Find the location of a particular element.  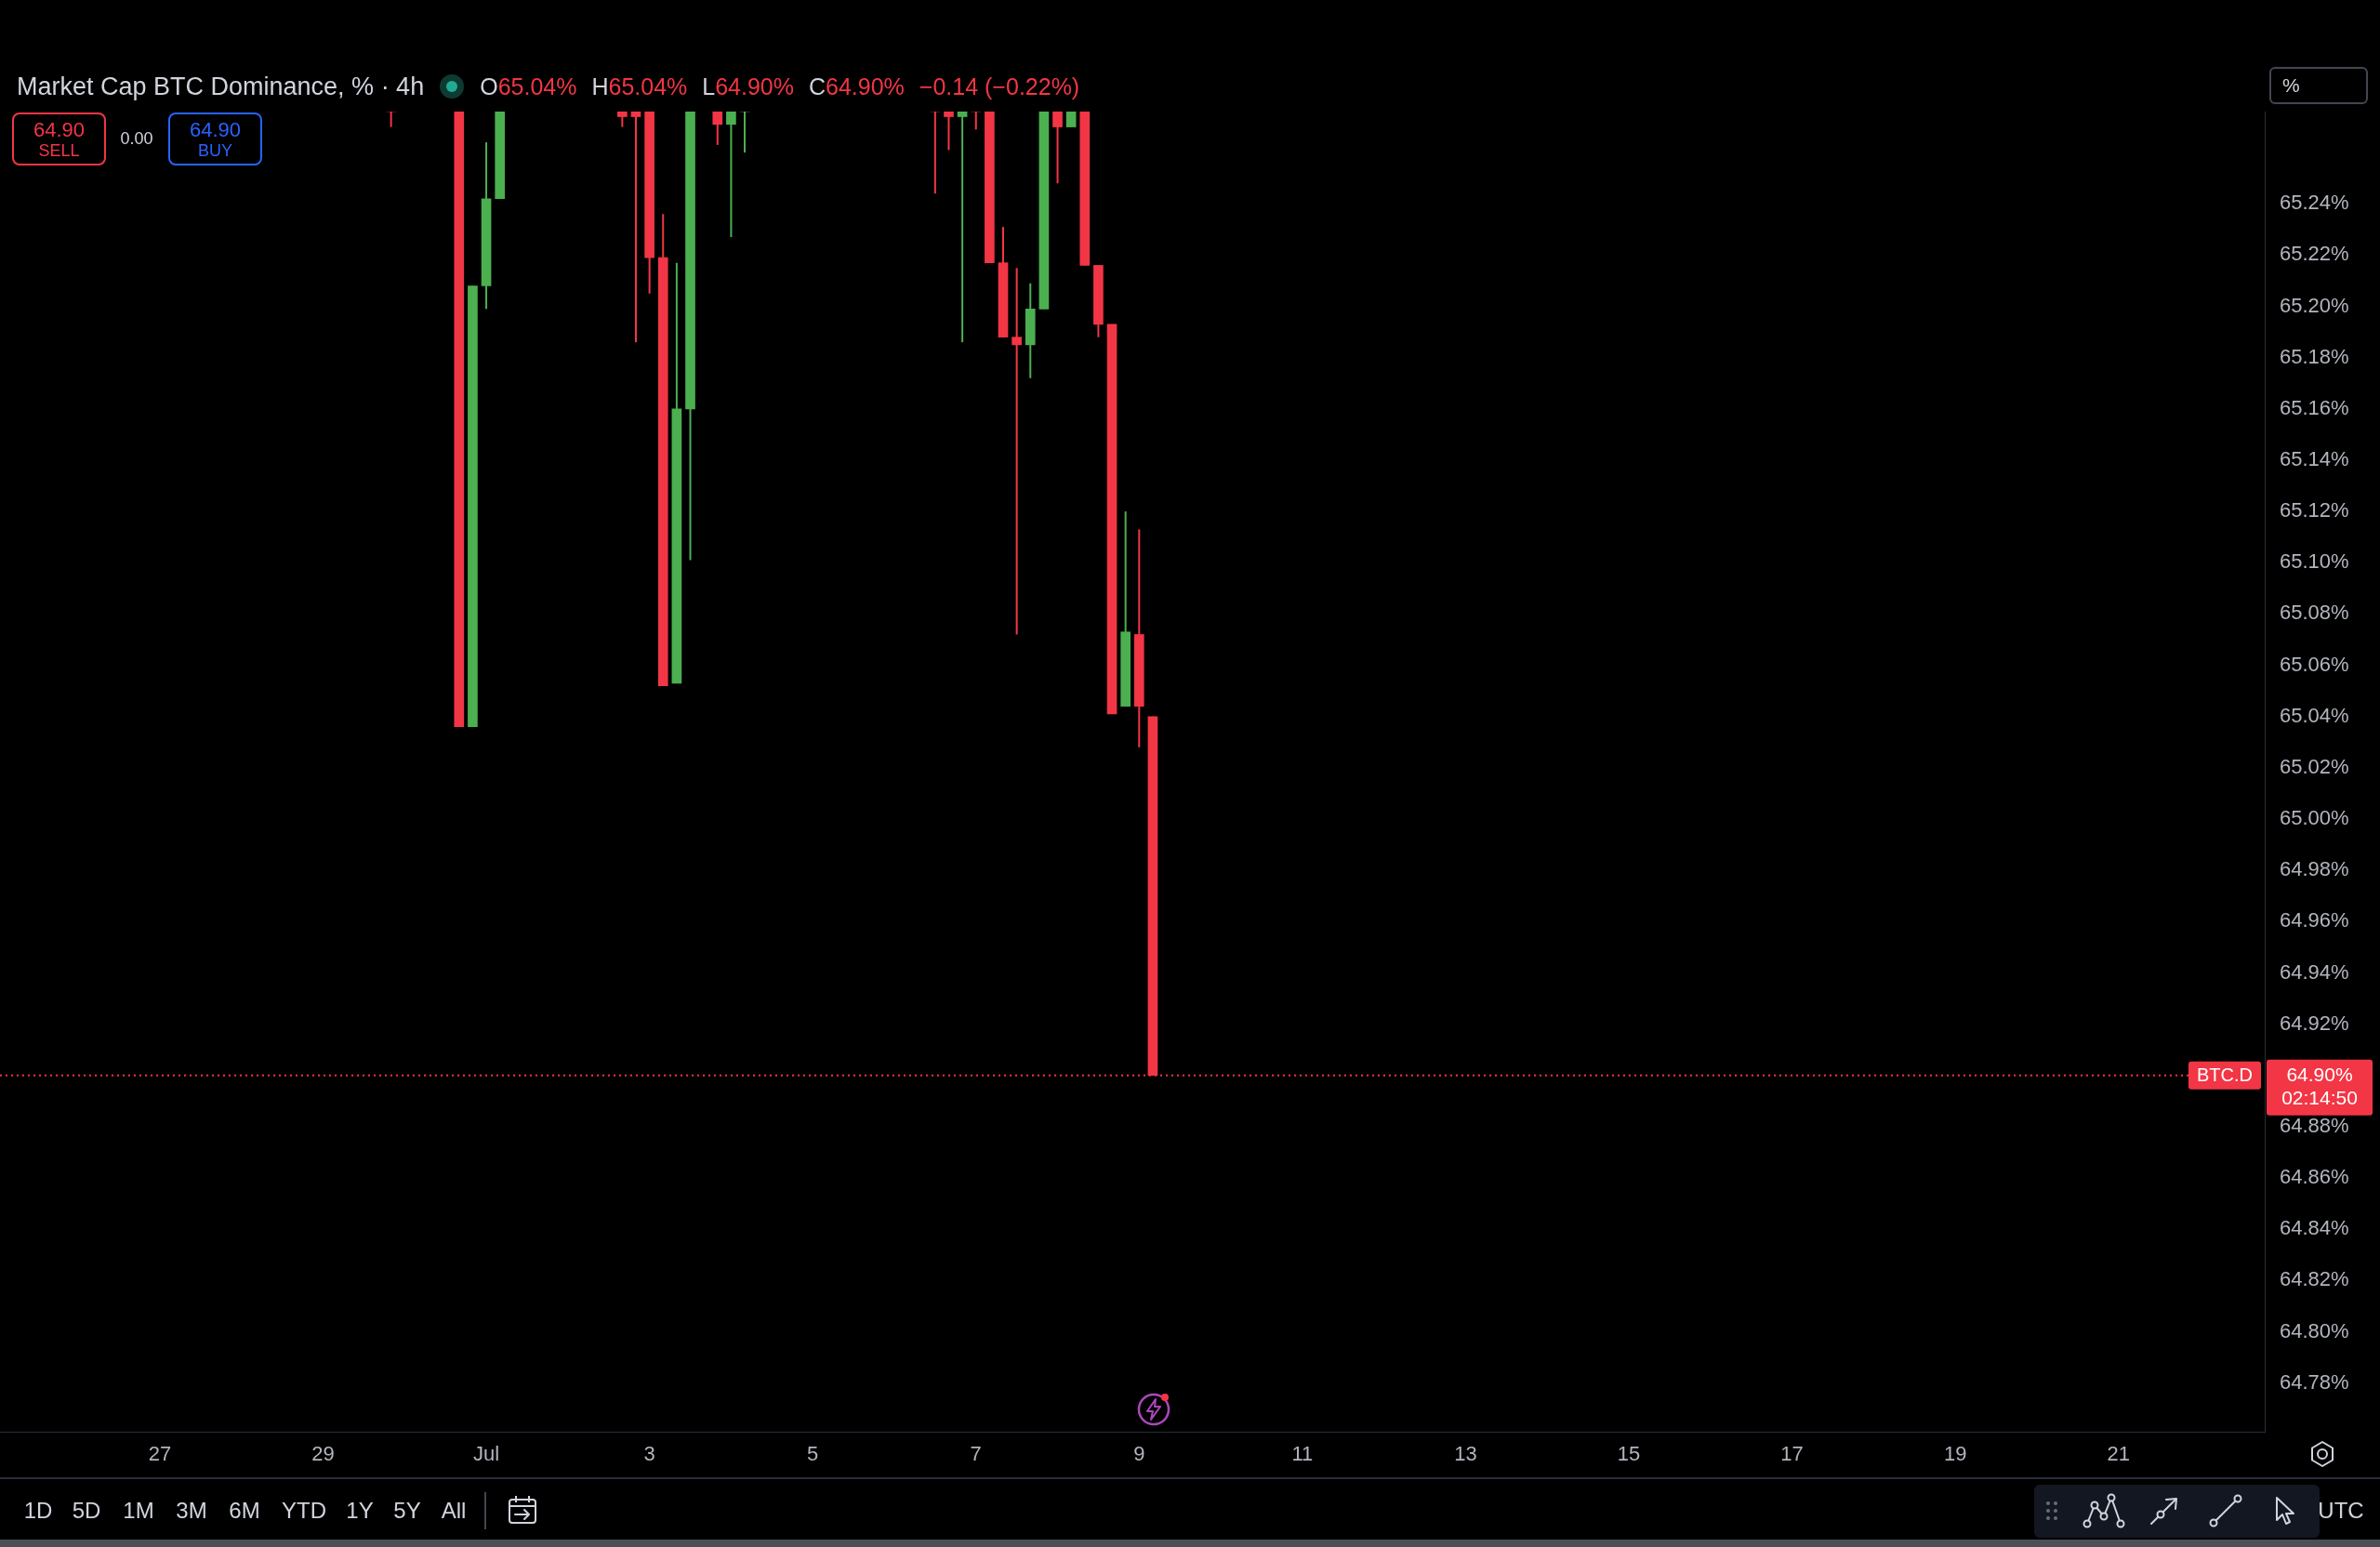

x-tick-label: 7 is located at coordinates (976, 1454).